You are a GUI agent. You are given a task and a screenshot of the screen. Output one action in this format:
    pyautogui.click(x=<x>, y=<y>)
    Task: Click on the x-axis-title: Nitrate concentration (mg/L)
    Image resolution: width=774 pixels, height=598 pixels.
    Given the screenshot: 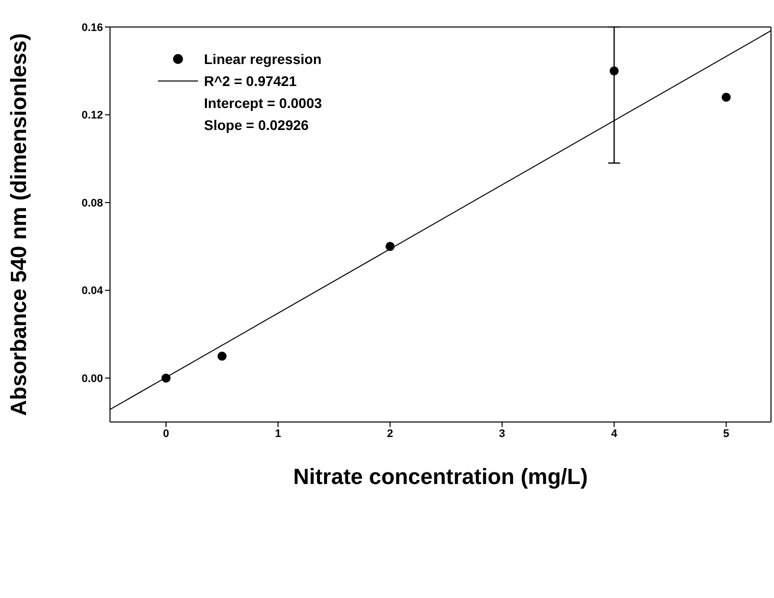 What is the action you would take?
    pyautogui.click(x=440, y=476)
    